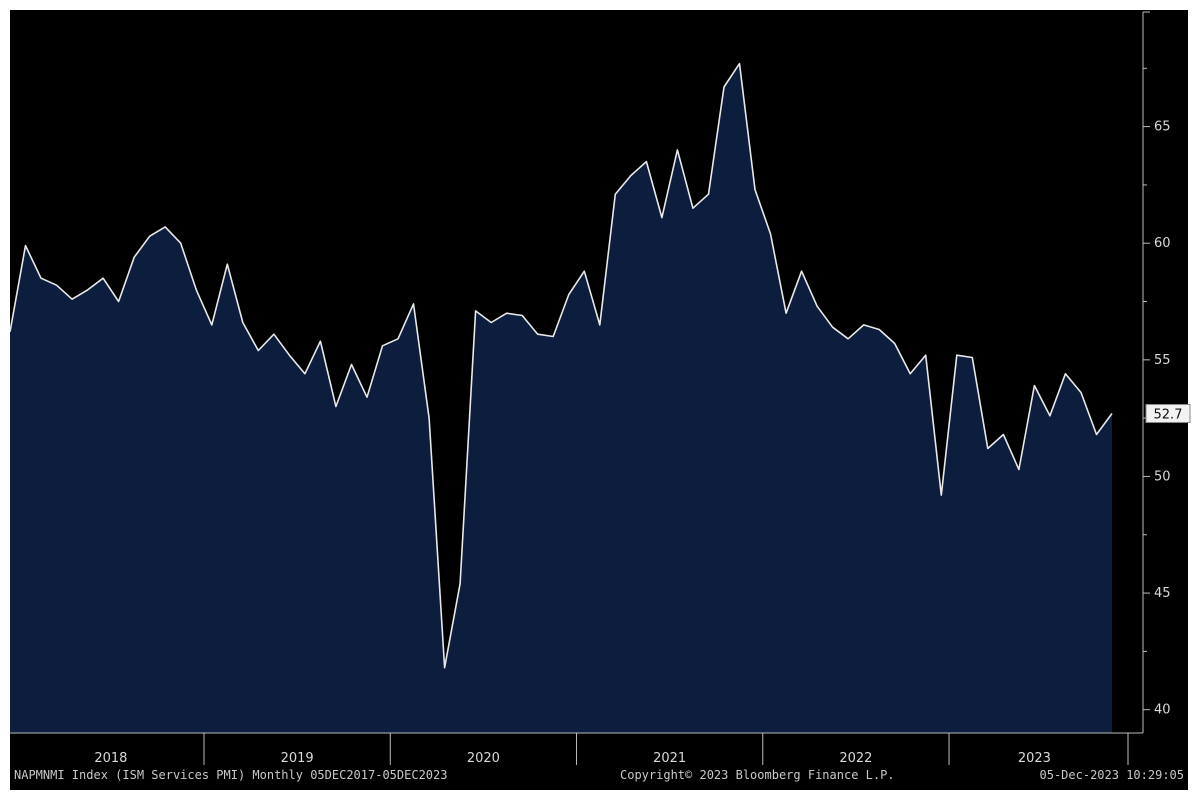  I want to click on footer-background, so click(599, 761).